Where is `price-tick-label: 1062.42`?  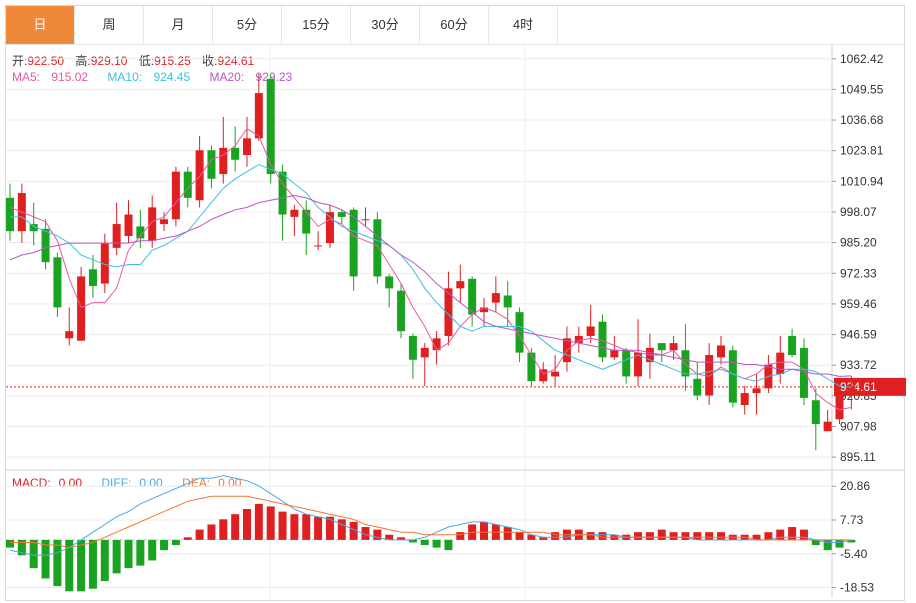
price-tick-label: 1062.42 is located at coordinates (862, 59).